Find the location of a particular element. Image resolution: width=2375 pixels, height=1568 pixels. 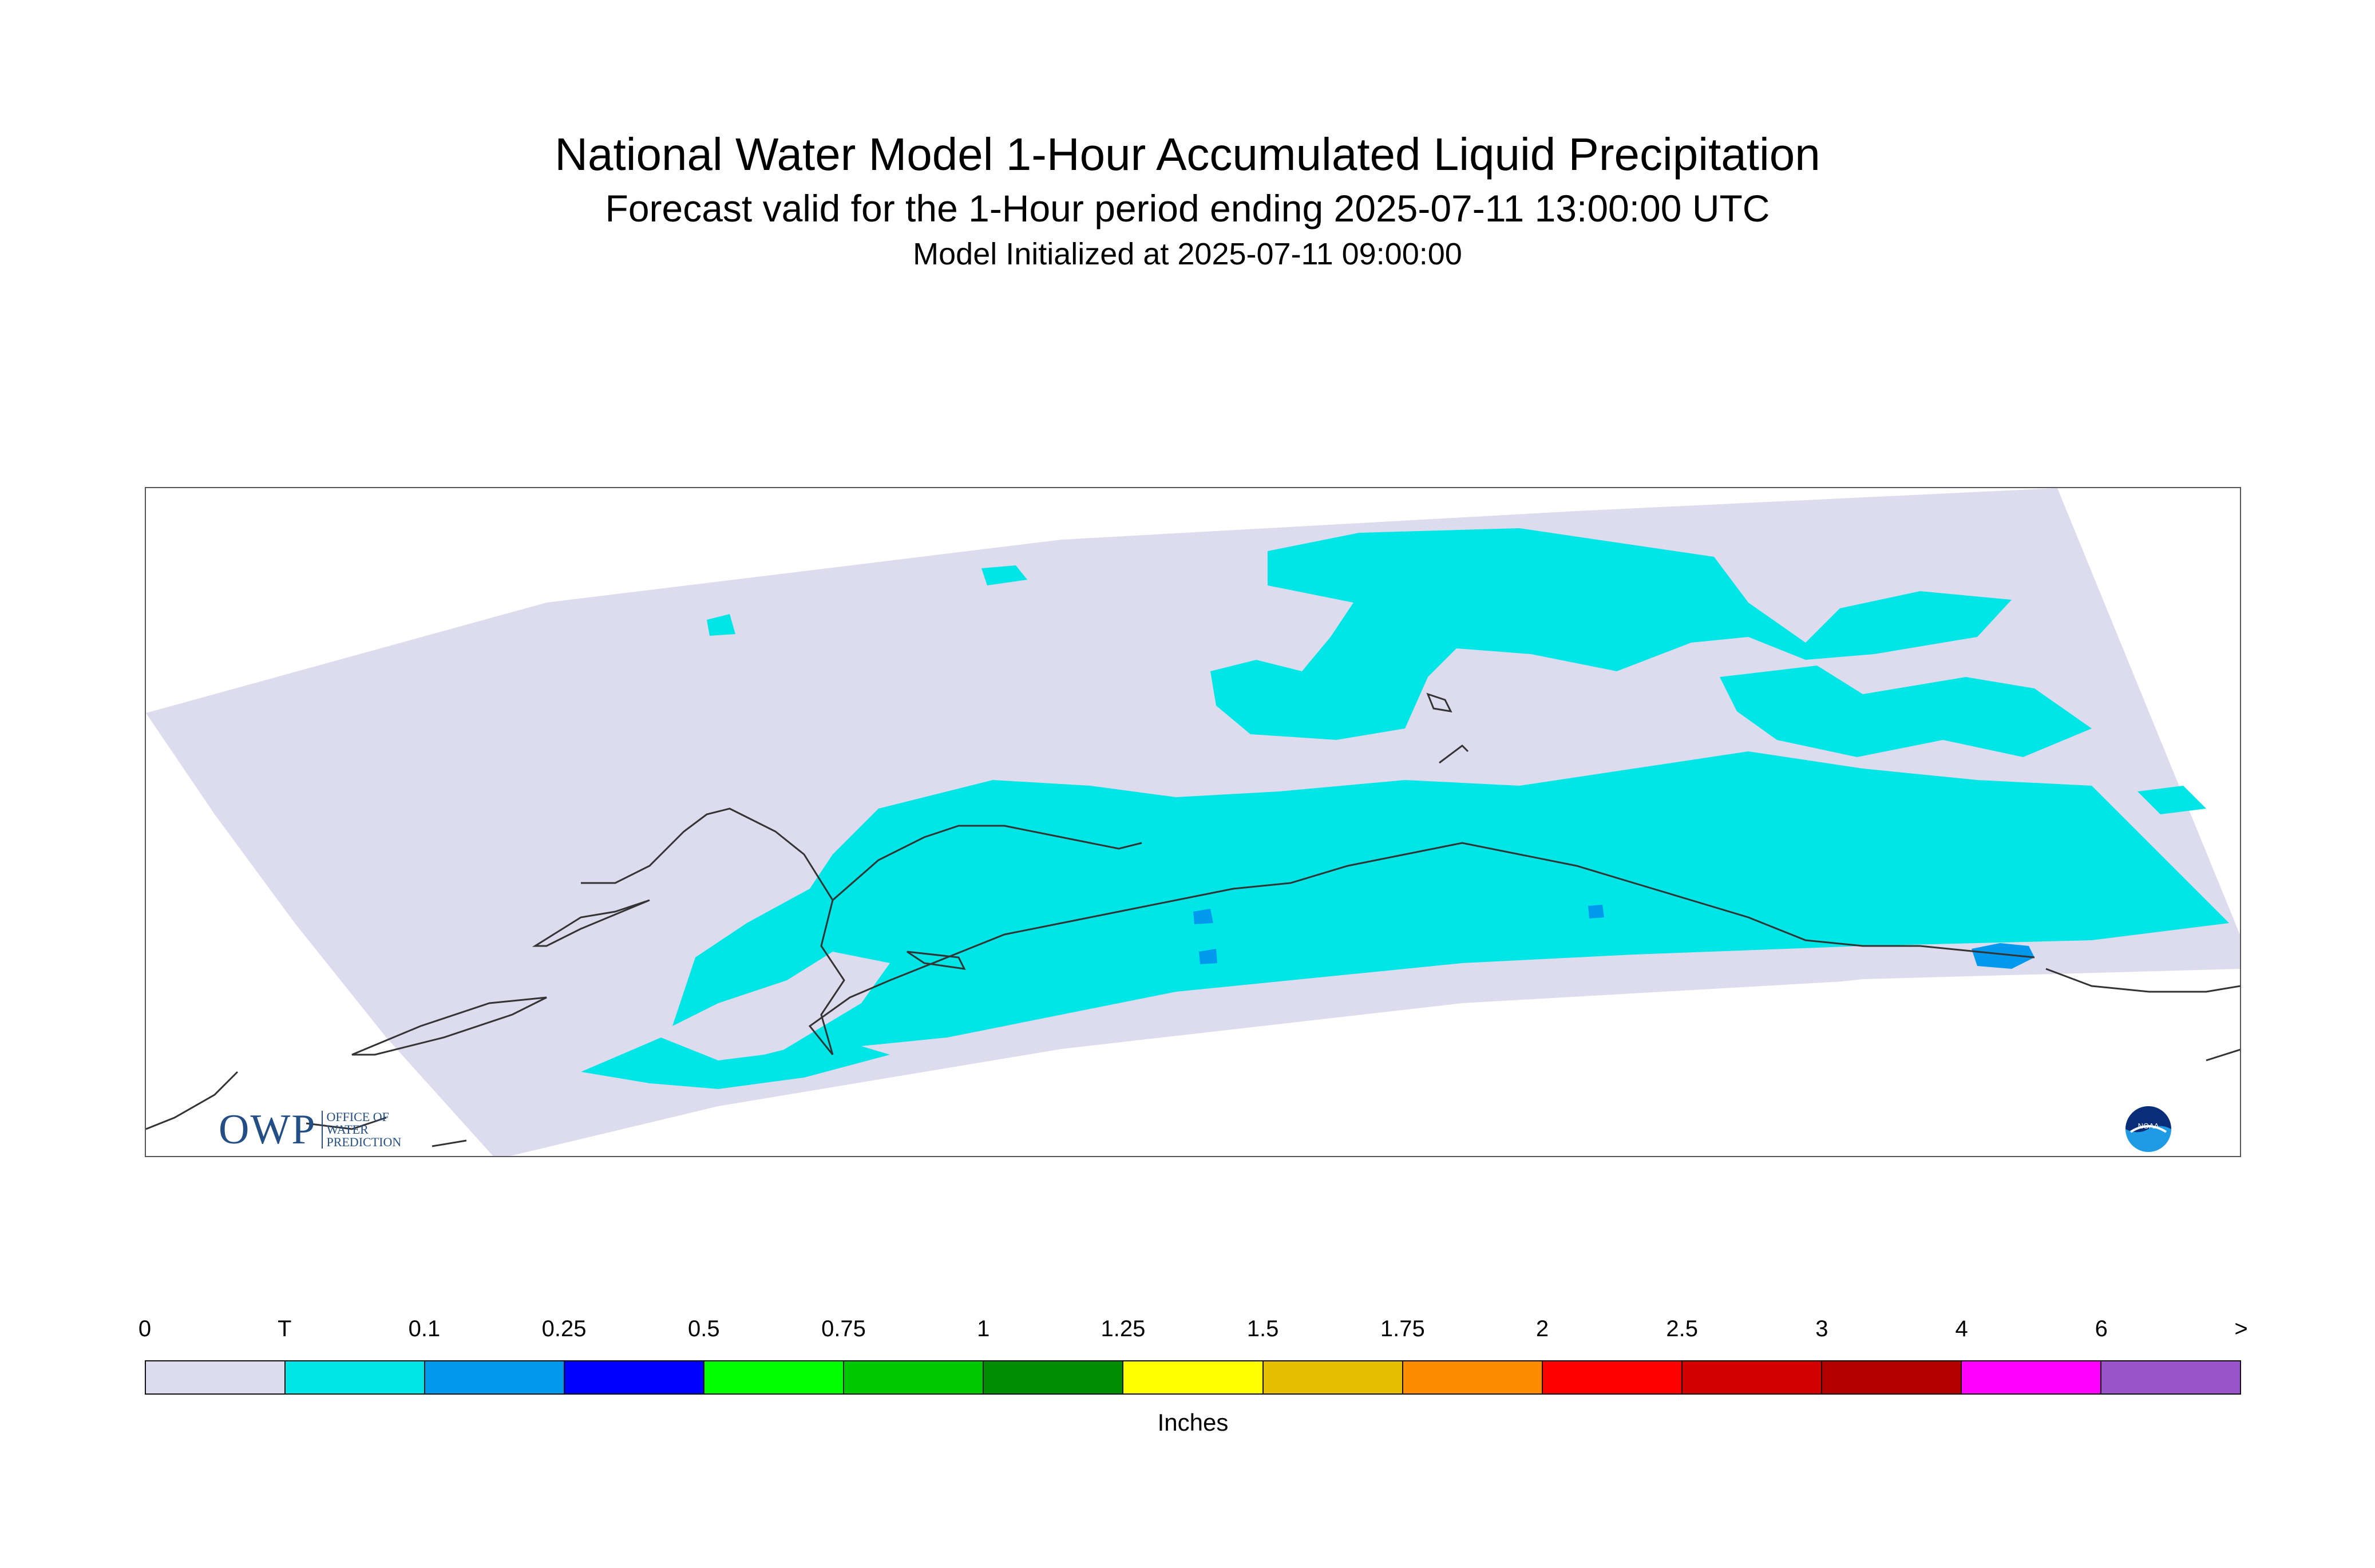

colorbar-tick-label: 6 is located at coordinates (2102, 1328).